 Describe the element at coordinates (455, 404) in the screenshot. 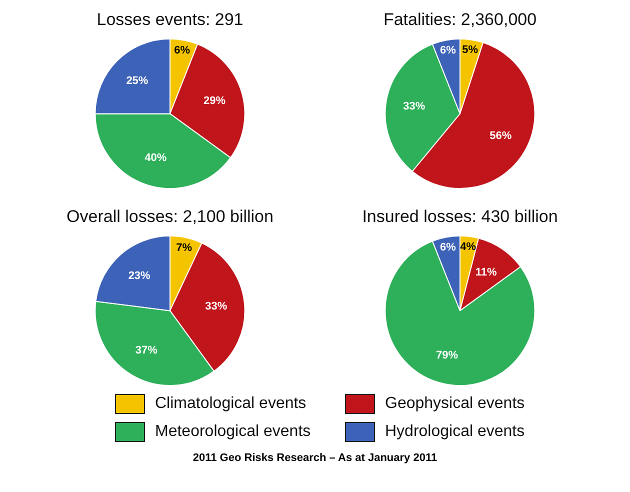

I see `legend-label: Geophysical events` at that location.